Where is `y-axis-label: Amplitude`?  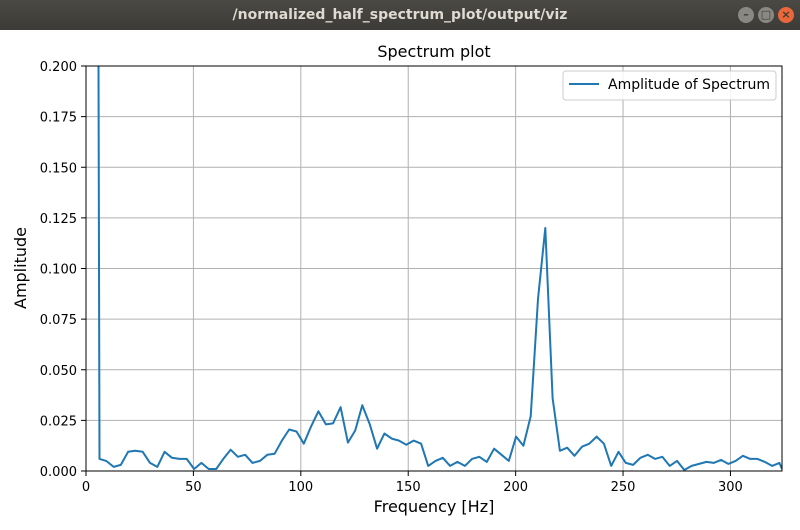 y-axis-label: Amplitude is located at coordinates (20, 268).